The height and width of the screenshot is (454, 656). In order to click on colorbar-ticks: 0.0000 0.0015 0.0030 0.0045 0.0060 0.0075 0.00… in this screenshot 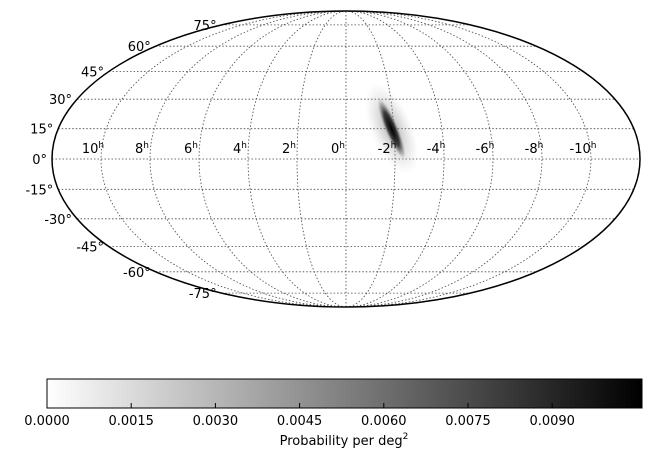, I will do `click(299, 416)`.